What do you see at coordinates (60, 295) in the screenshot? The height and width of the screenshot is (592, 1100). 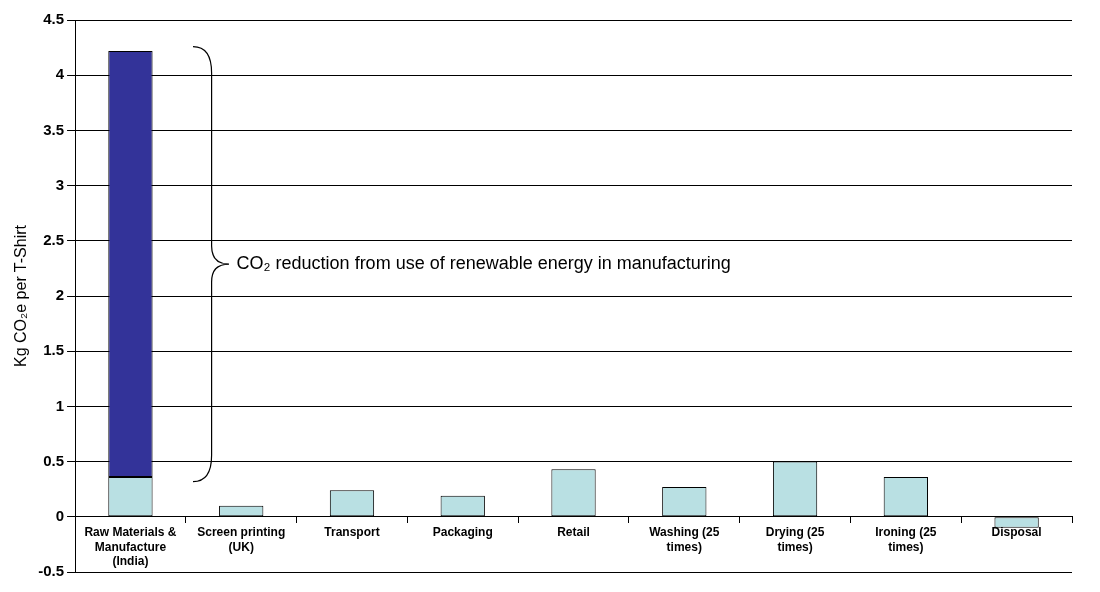 I see `y-tick-label: 2` at bounding box center [60, 295].